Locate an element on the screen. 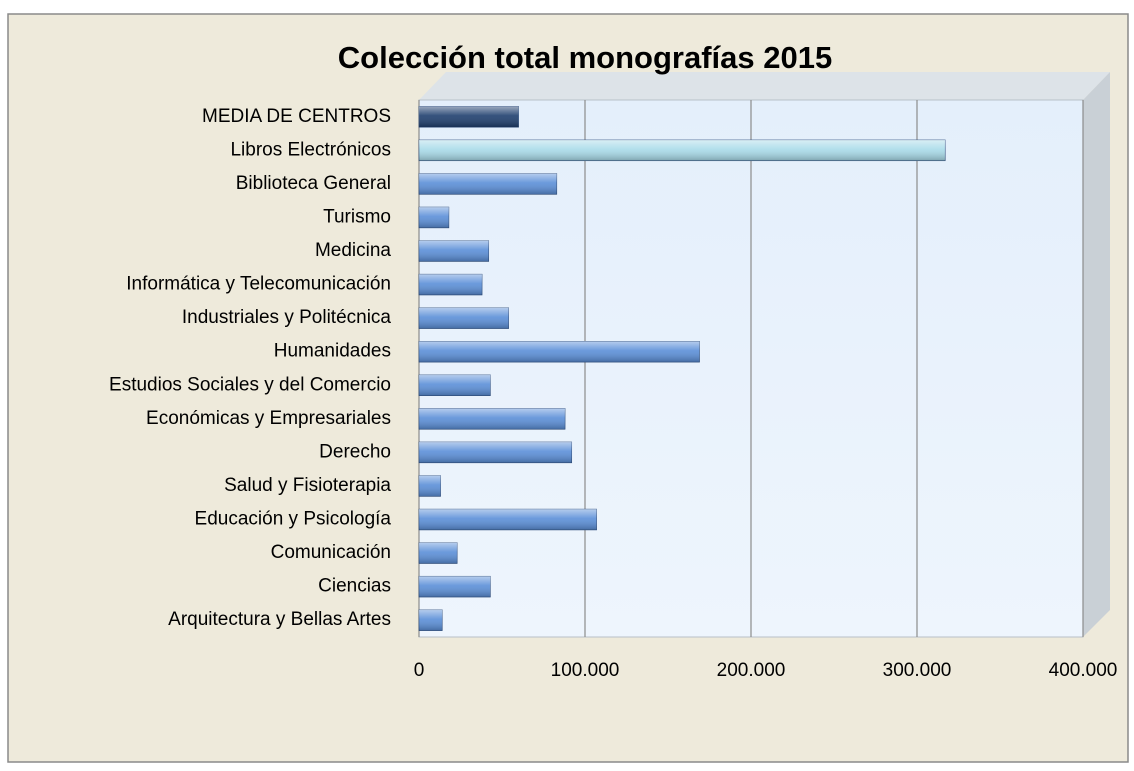  chart-title: Colección total monografías 2015 is located at coordinates (585, 57).